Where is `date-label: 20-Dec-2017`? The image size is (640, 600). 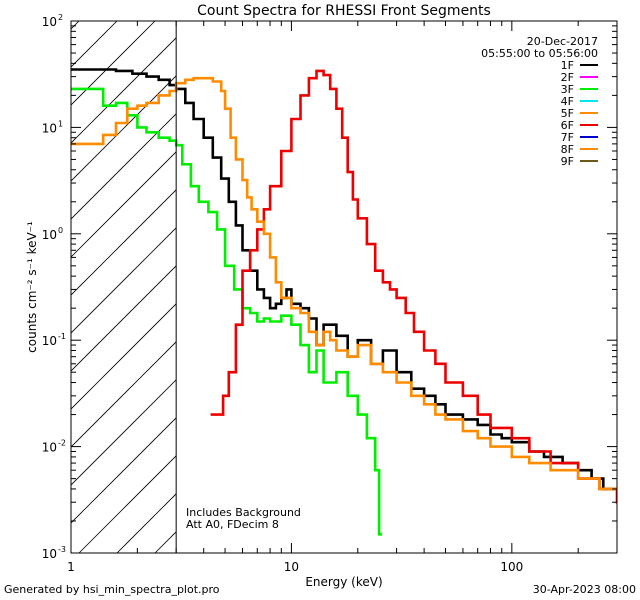 date-label: 20-Dec-2017 is located at coordinates (562, 41).